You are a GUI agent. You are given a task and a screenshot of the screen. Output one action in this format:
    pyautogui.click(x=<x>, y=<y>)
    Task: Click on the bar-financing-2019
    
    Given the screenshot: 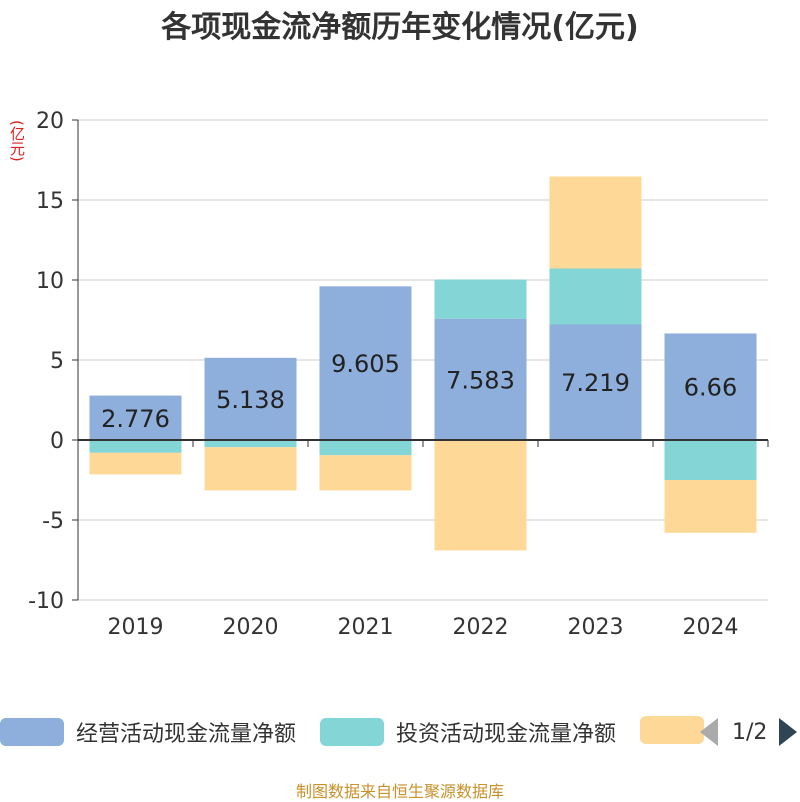 What is the action you would take?
    pyautogui.click(x=135, y=463)
    